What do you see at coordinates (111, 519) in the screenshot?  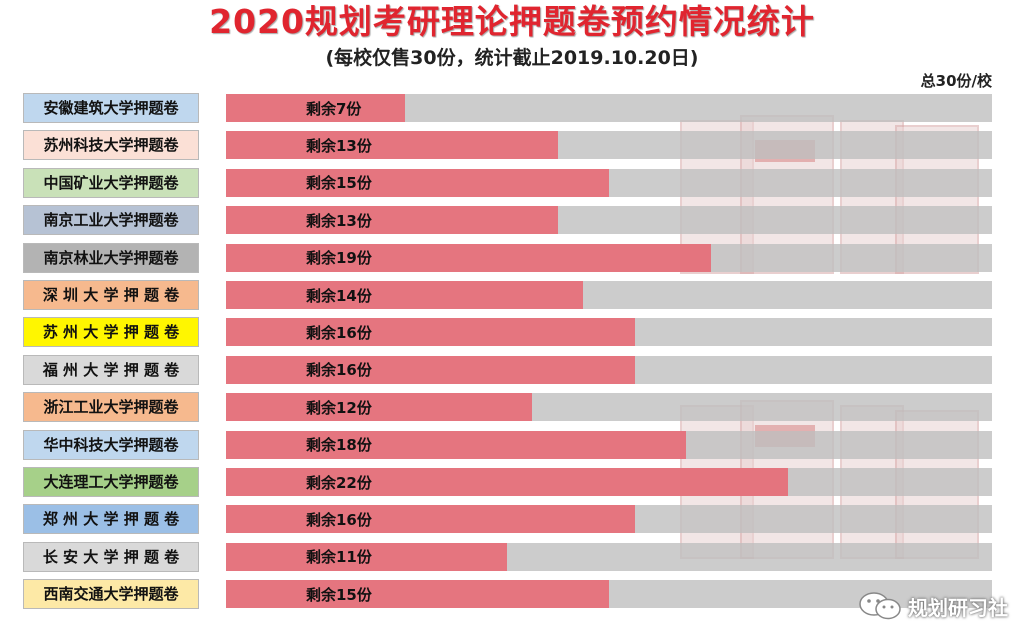 I see `category-label: 郑 州 大 学 押 题 卷` at bounding box center [111, 519].